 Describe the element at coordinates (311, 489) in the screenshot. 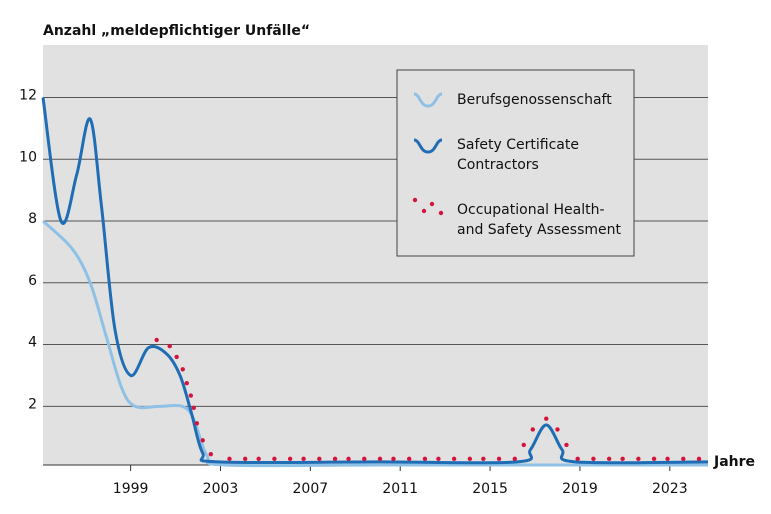

I see `x-tick-label: 2007` at that location.